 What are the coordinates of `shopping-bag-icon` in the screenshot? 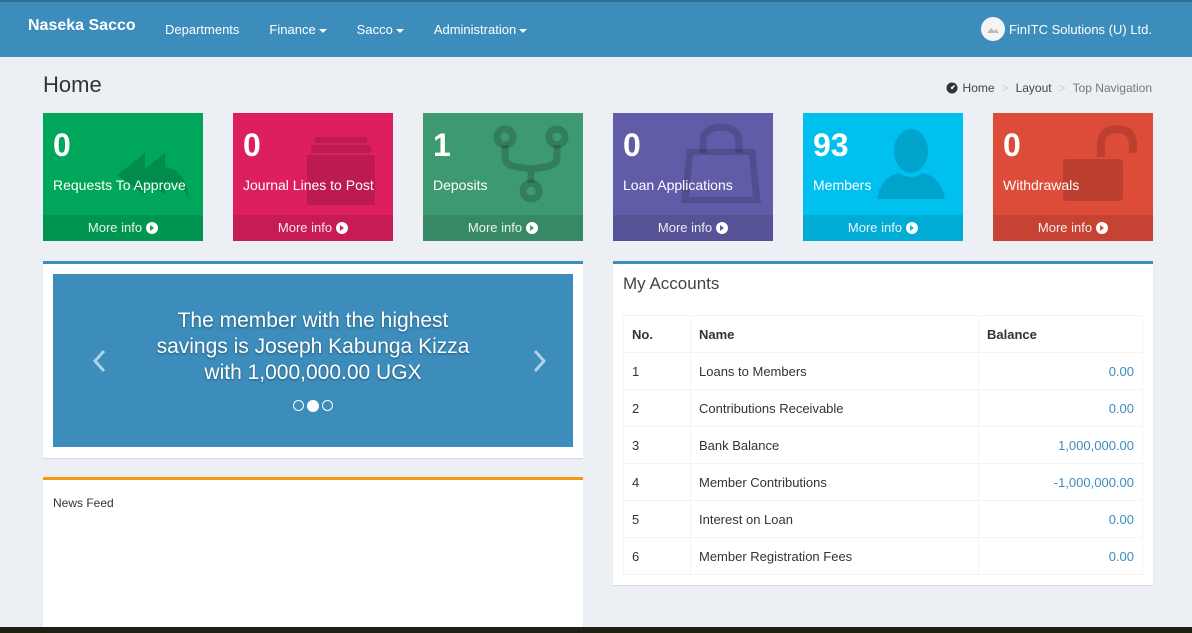 It's located at (721, 163).